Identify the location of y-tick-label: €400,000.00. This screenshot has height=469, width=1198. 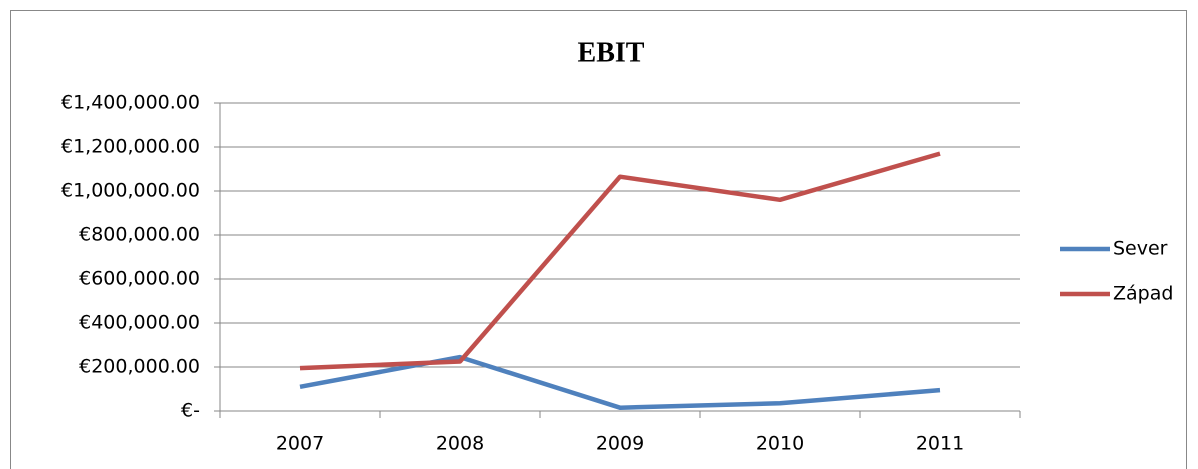
(139, 323).